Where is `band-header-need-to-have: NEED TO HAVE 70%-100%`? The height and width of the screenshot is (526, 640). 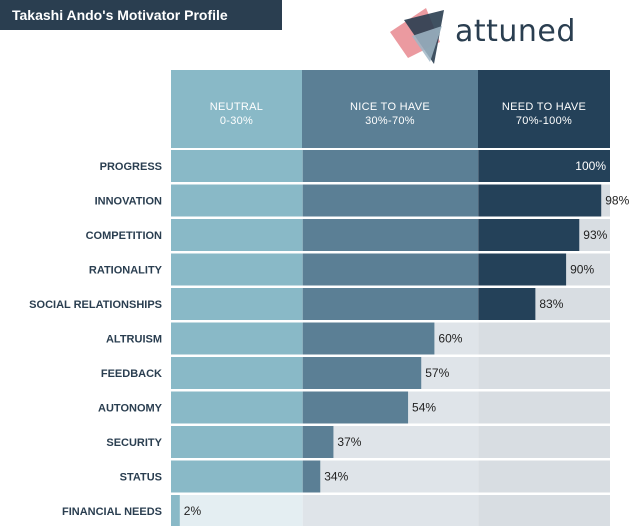
band-header-need-to-have: NEED TO HAVE 70%-100% is located at coordinates (544, 109).